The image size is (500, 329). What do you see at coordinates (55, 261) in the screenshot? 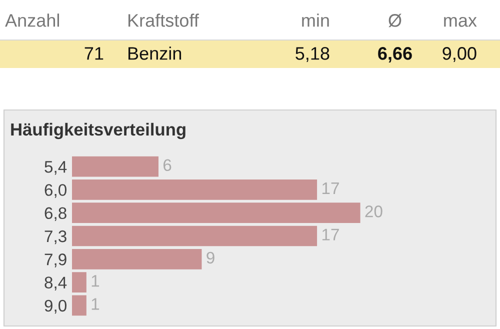
I see `y-tick-label: 7,9` at bounding box center [55, 261].